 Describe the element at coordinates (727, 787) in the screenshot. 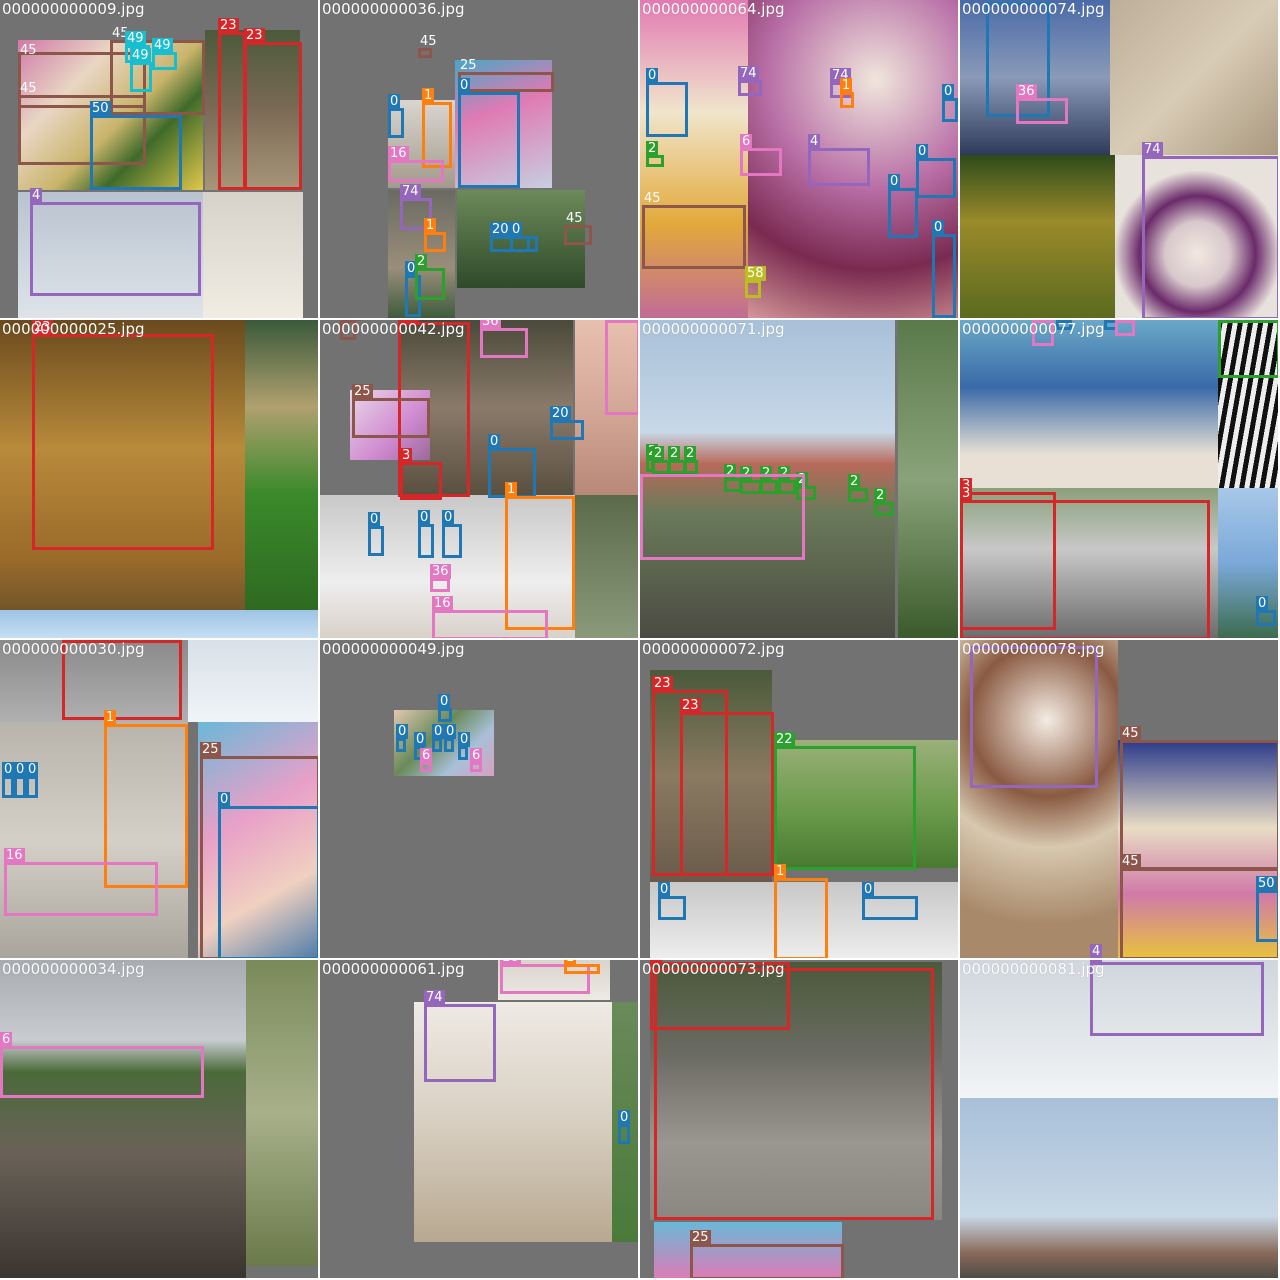

I see `bbox-giraffe: 23` at that location.